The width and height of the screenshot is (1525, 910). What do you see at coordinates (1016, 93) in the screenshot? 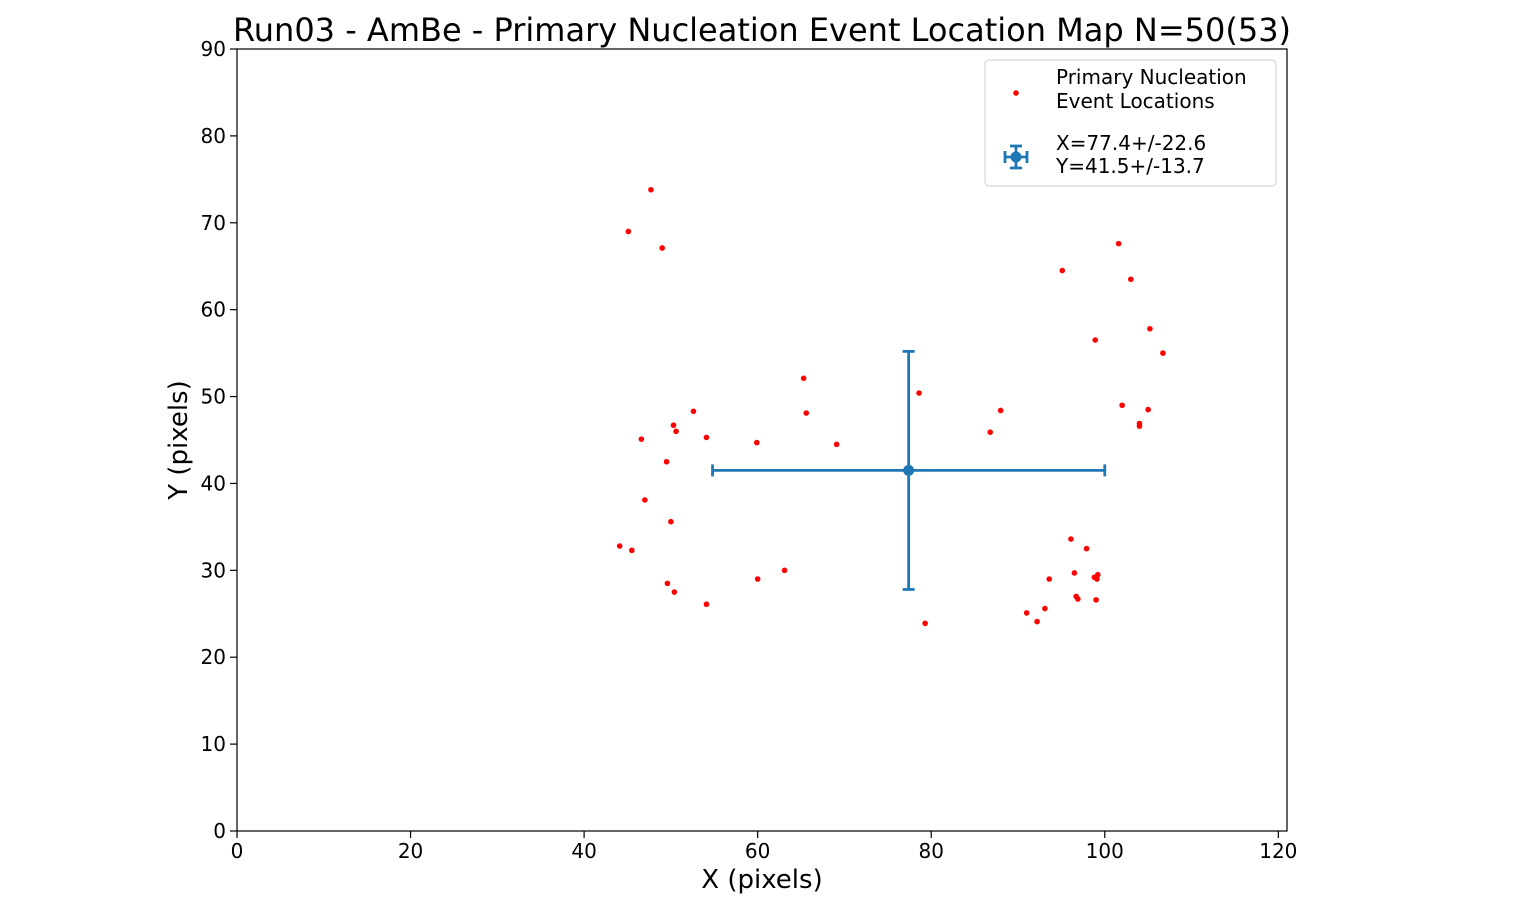
I see `legend-marker-events` at bounding box center [1016, 93].